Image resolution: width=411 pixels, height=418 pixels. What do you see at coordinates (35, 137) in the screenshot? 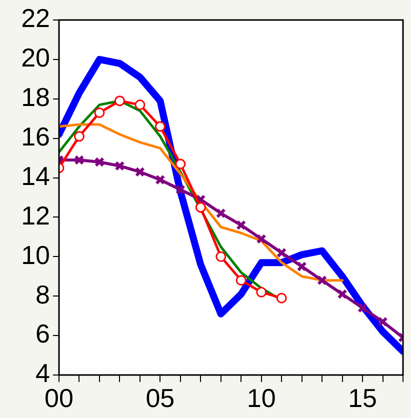
I see `y-tick-label: 16` at bounding box center [35, 137].